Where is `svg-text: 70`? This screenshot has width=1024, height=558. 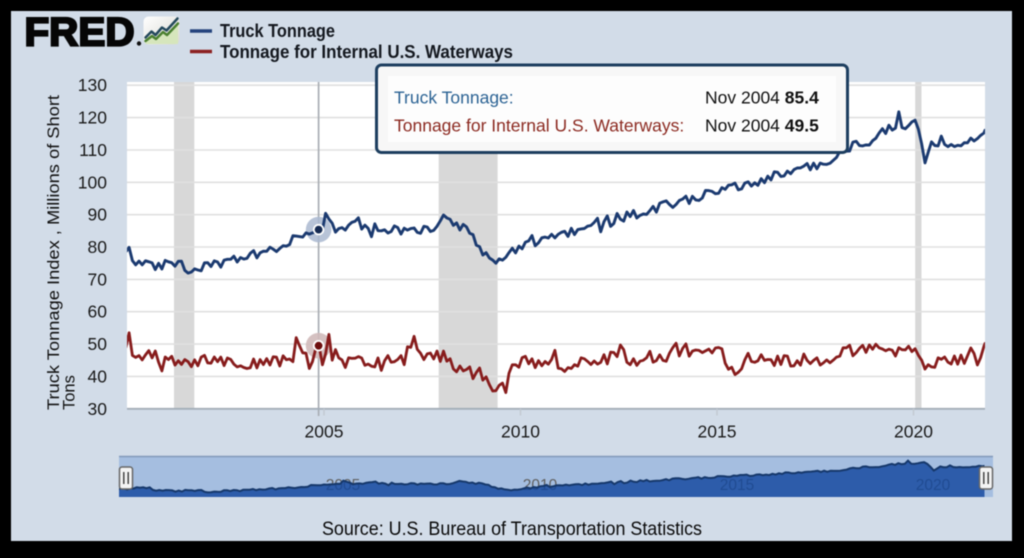 svg-text: 70 is located at coordinates (98, 279).